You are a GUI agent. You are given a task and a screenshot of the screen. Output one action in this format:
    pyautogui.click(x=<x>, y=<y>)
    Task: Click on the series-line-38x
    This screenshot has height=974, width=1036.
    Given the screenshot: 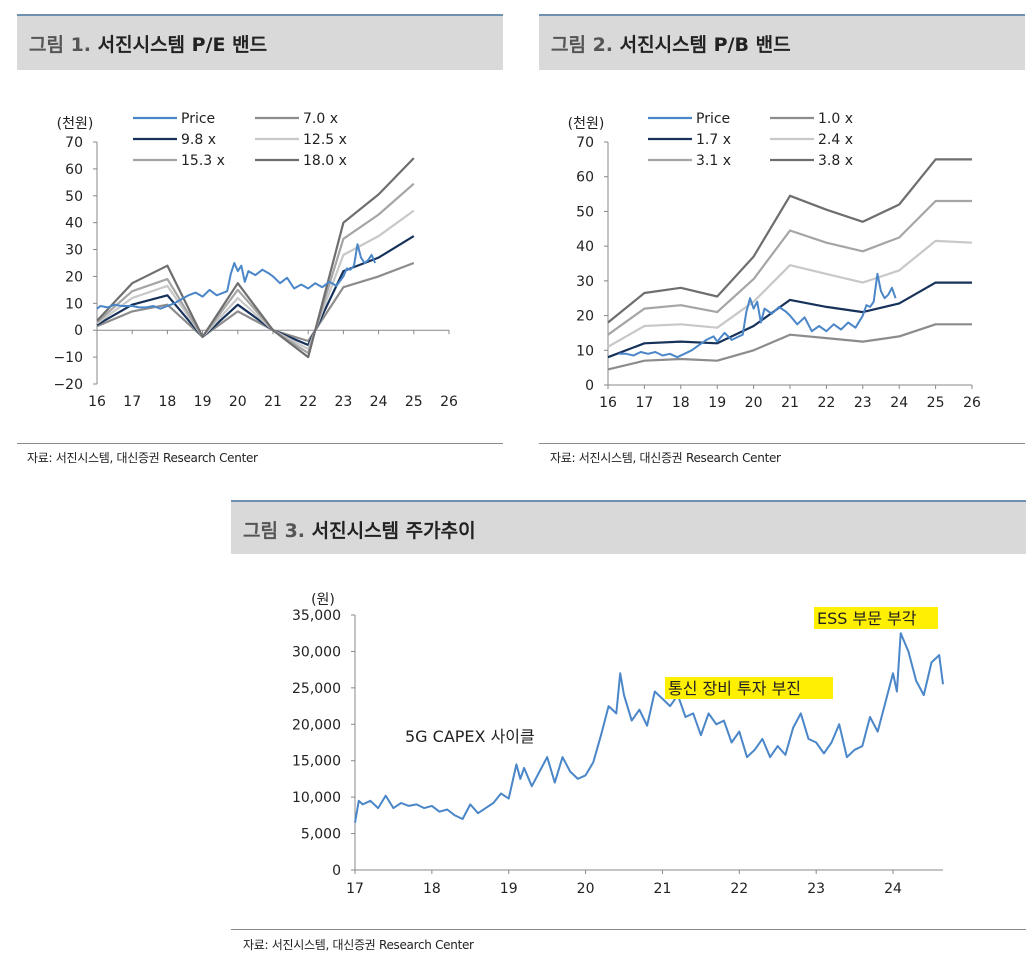 What is the action you would take?
    pyautogui.click(x=789, y=241)
    